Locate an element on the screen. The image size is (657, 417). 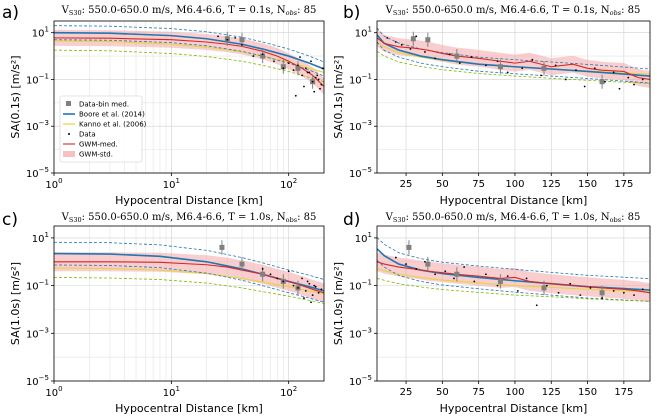
boore-line is located at coordinates (513, 55).